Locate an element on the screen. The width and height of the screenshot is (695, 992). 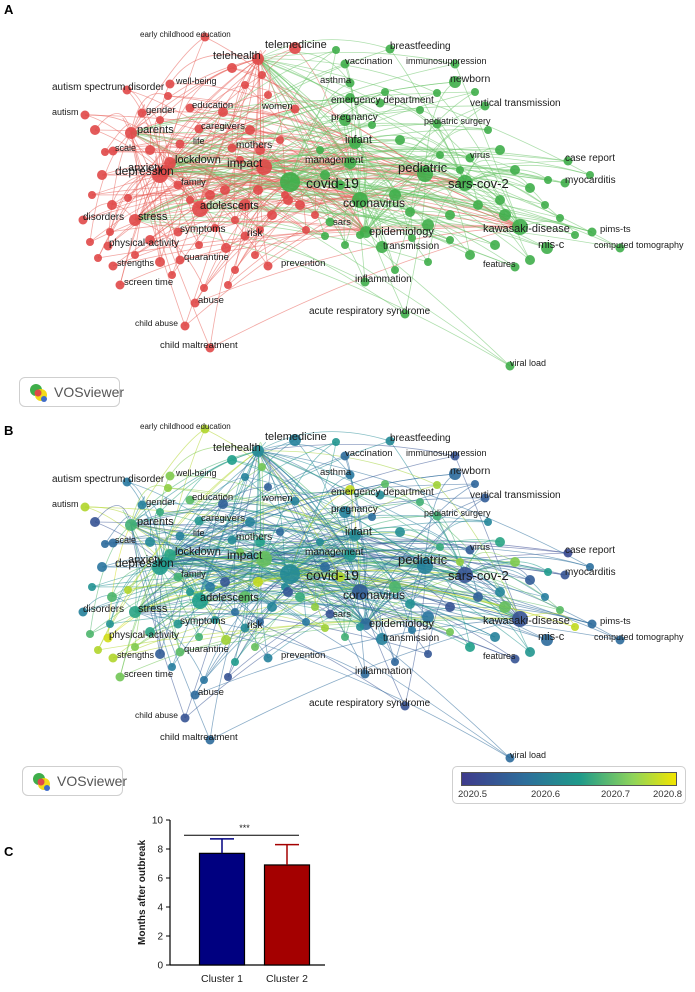
keyword-label-coronavirus: coronavirus is located at coordinates (374, 595).